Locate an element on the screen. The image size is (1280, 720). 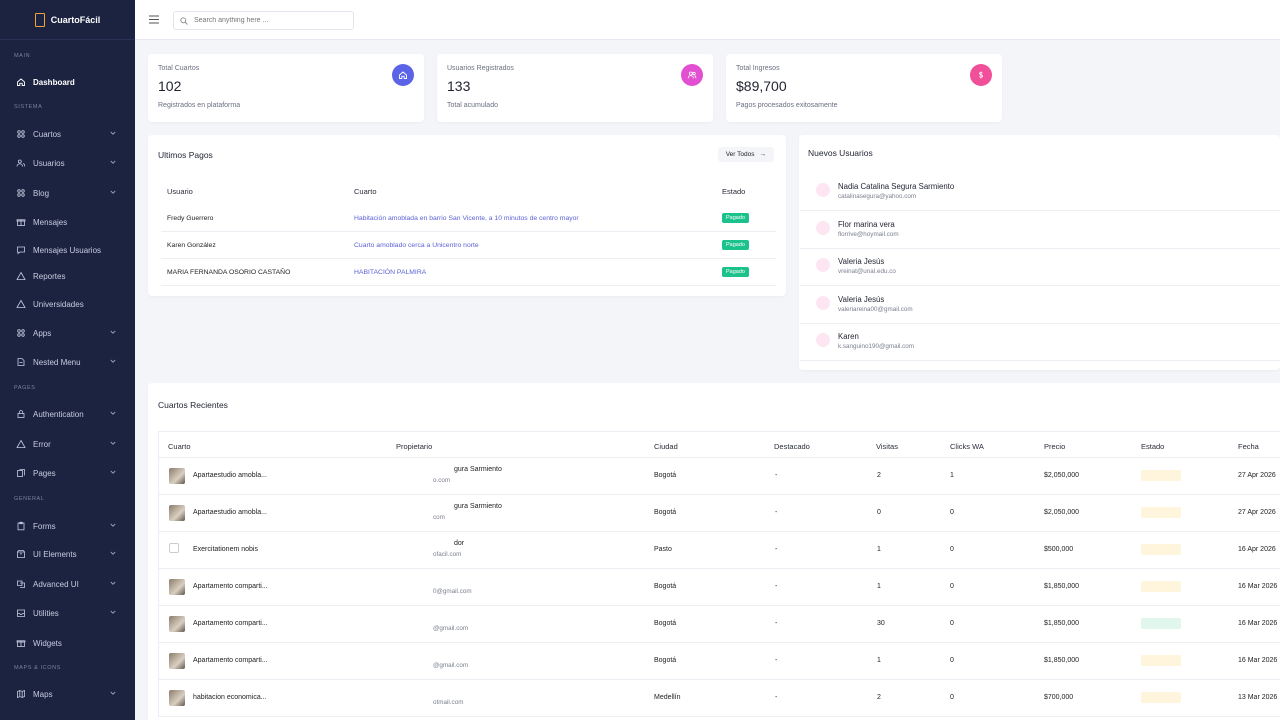
search-box is located at coordinates (263, 20).